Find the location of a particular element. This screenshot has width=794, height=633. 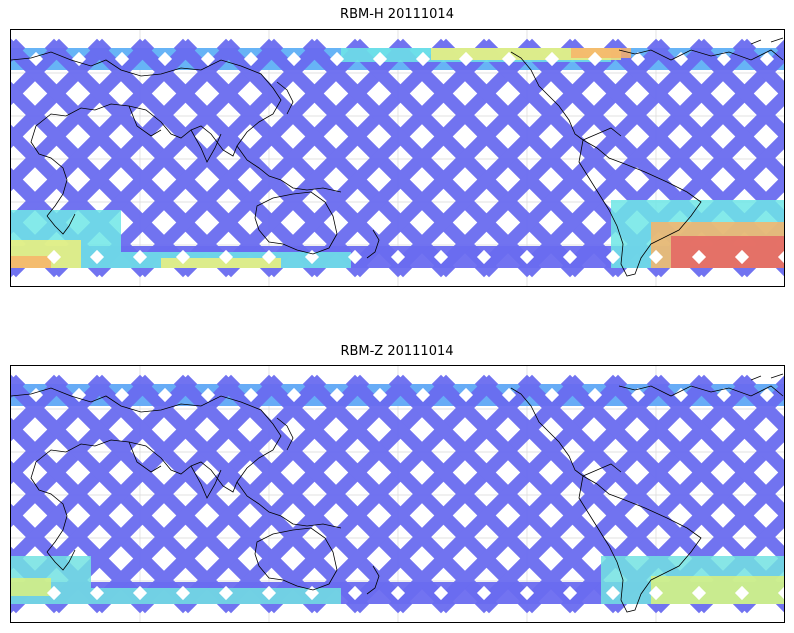

panel-title-top: RBM-H 20111014 is located at coordinates (397, 14).